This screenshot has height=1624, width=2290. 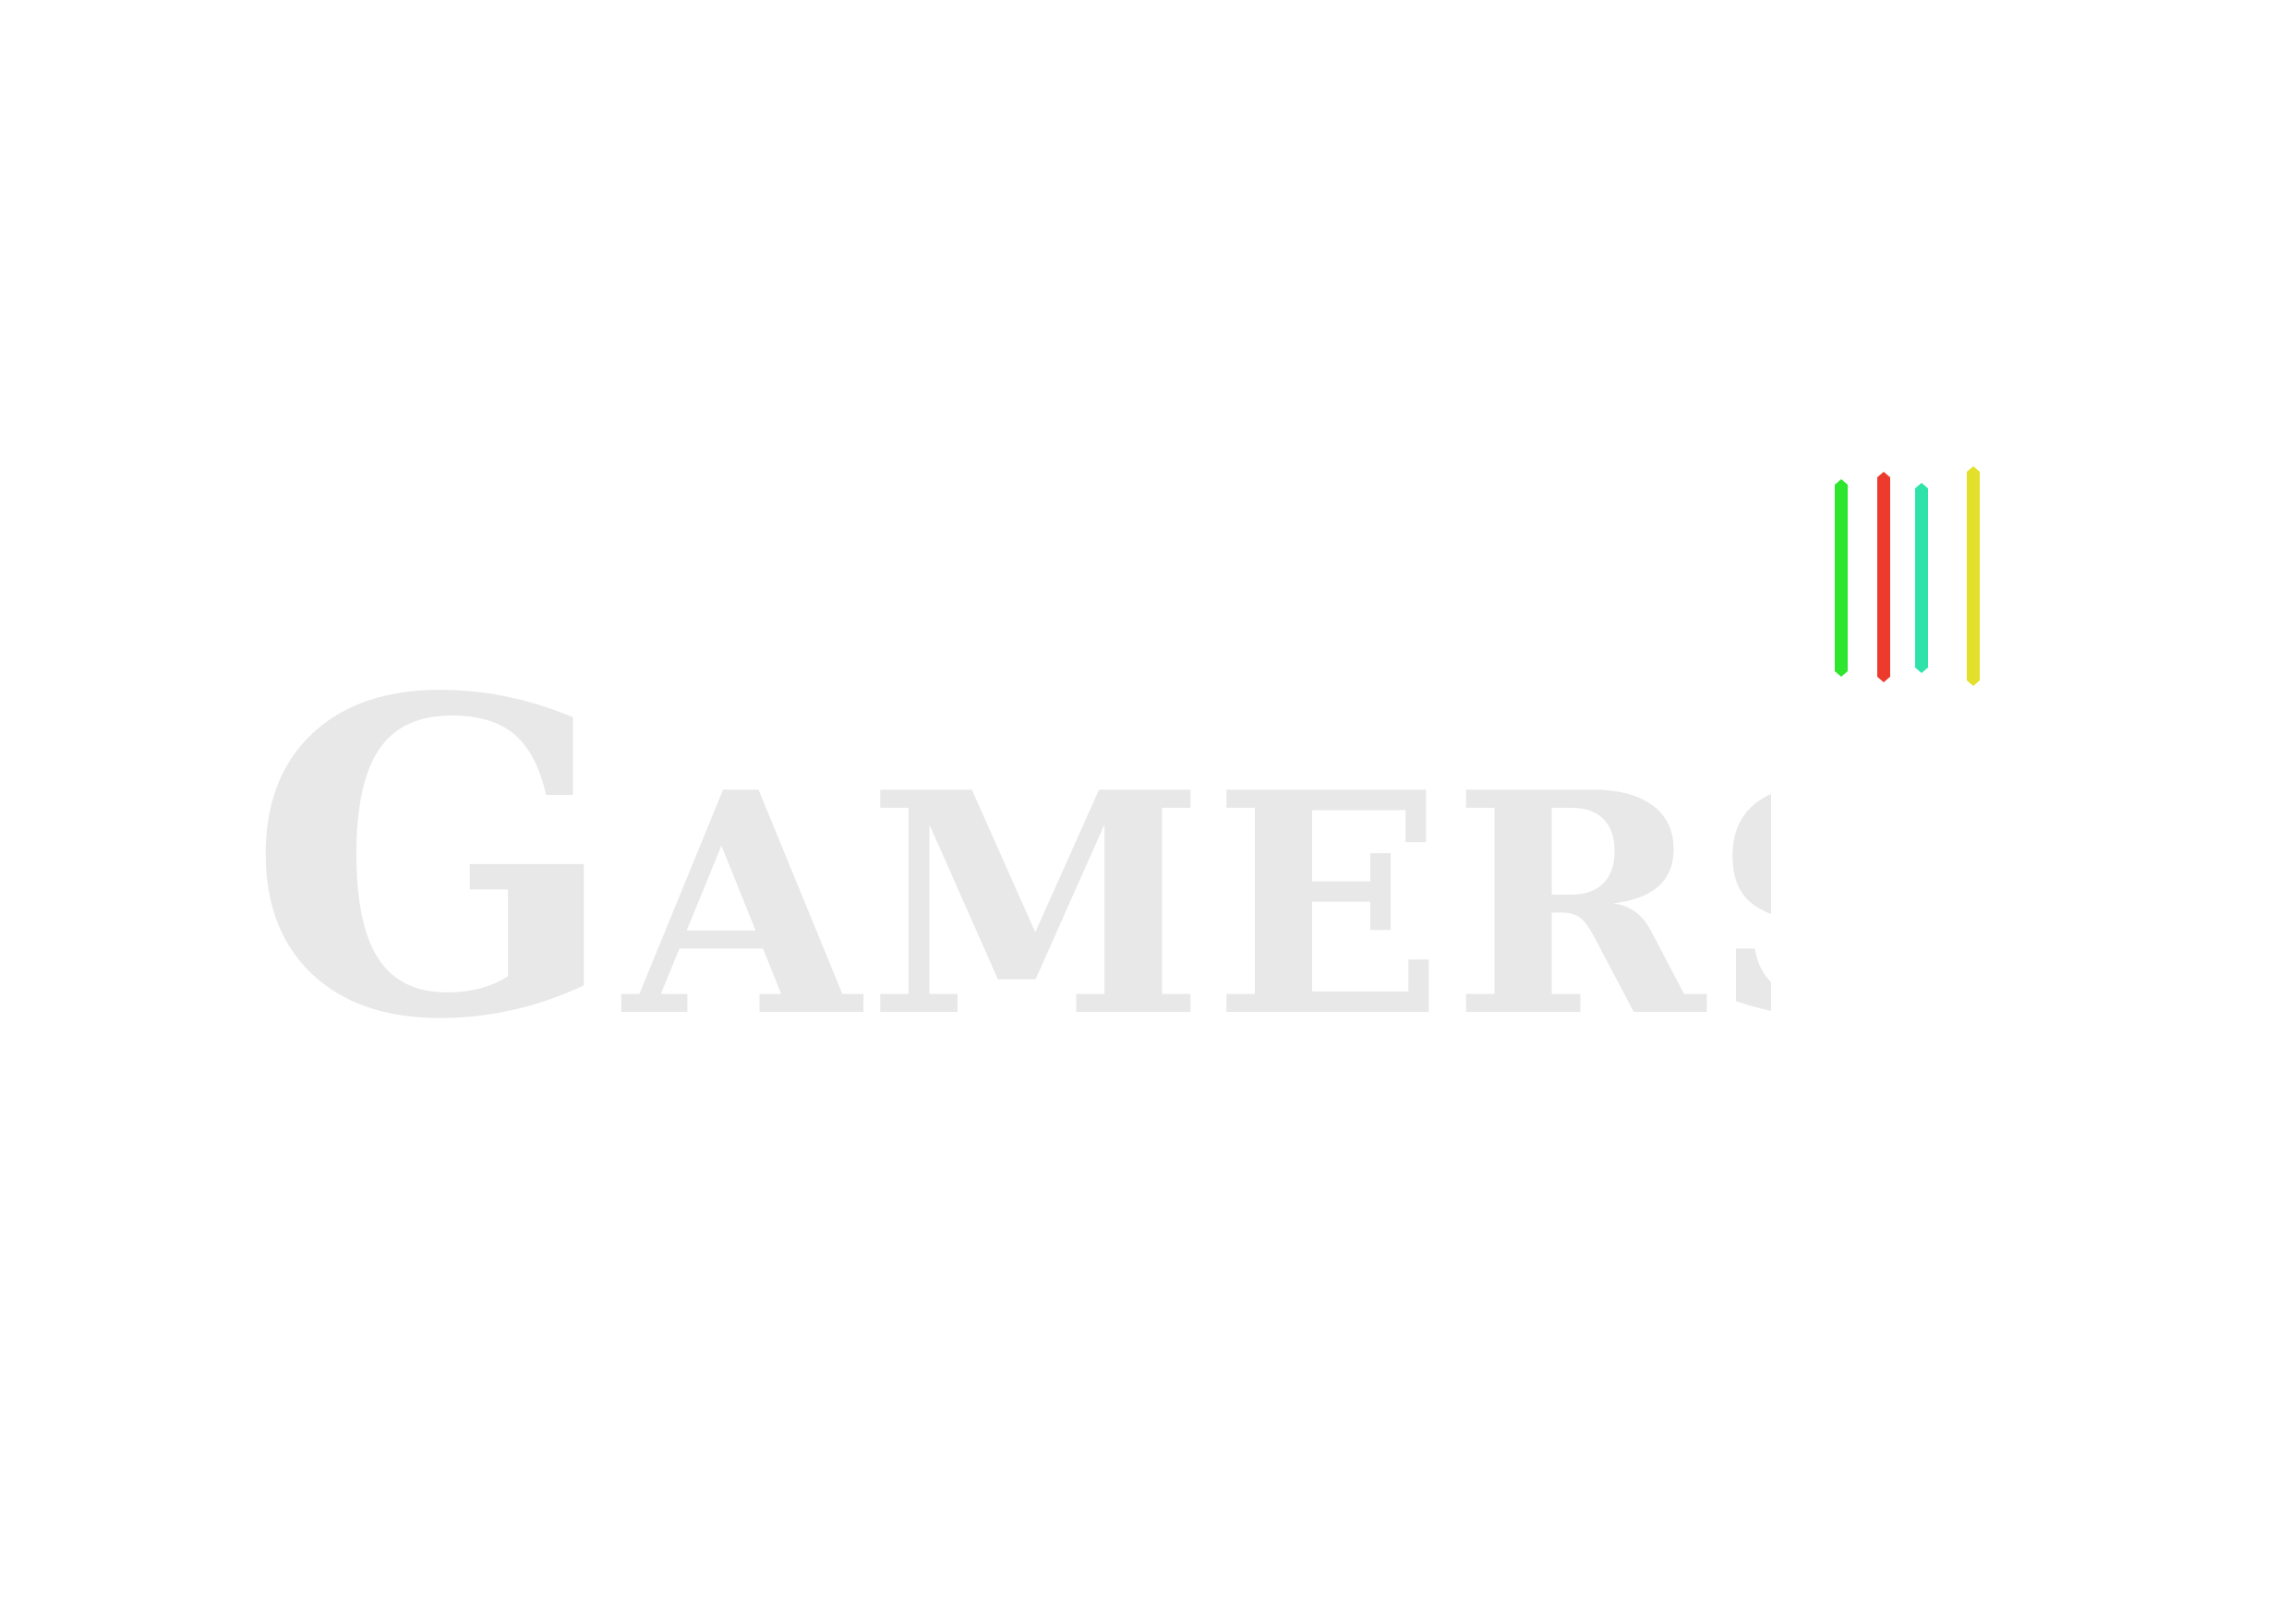 I want to click on red-bar, so click(x=1883, y=577).